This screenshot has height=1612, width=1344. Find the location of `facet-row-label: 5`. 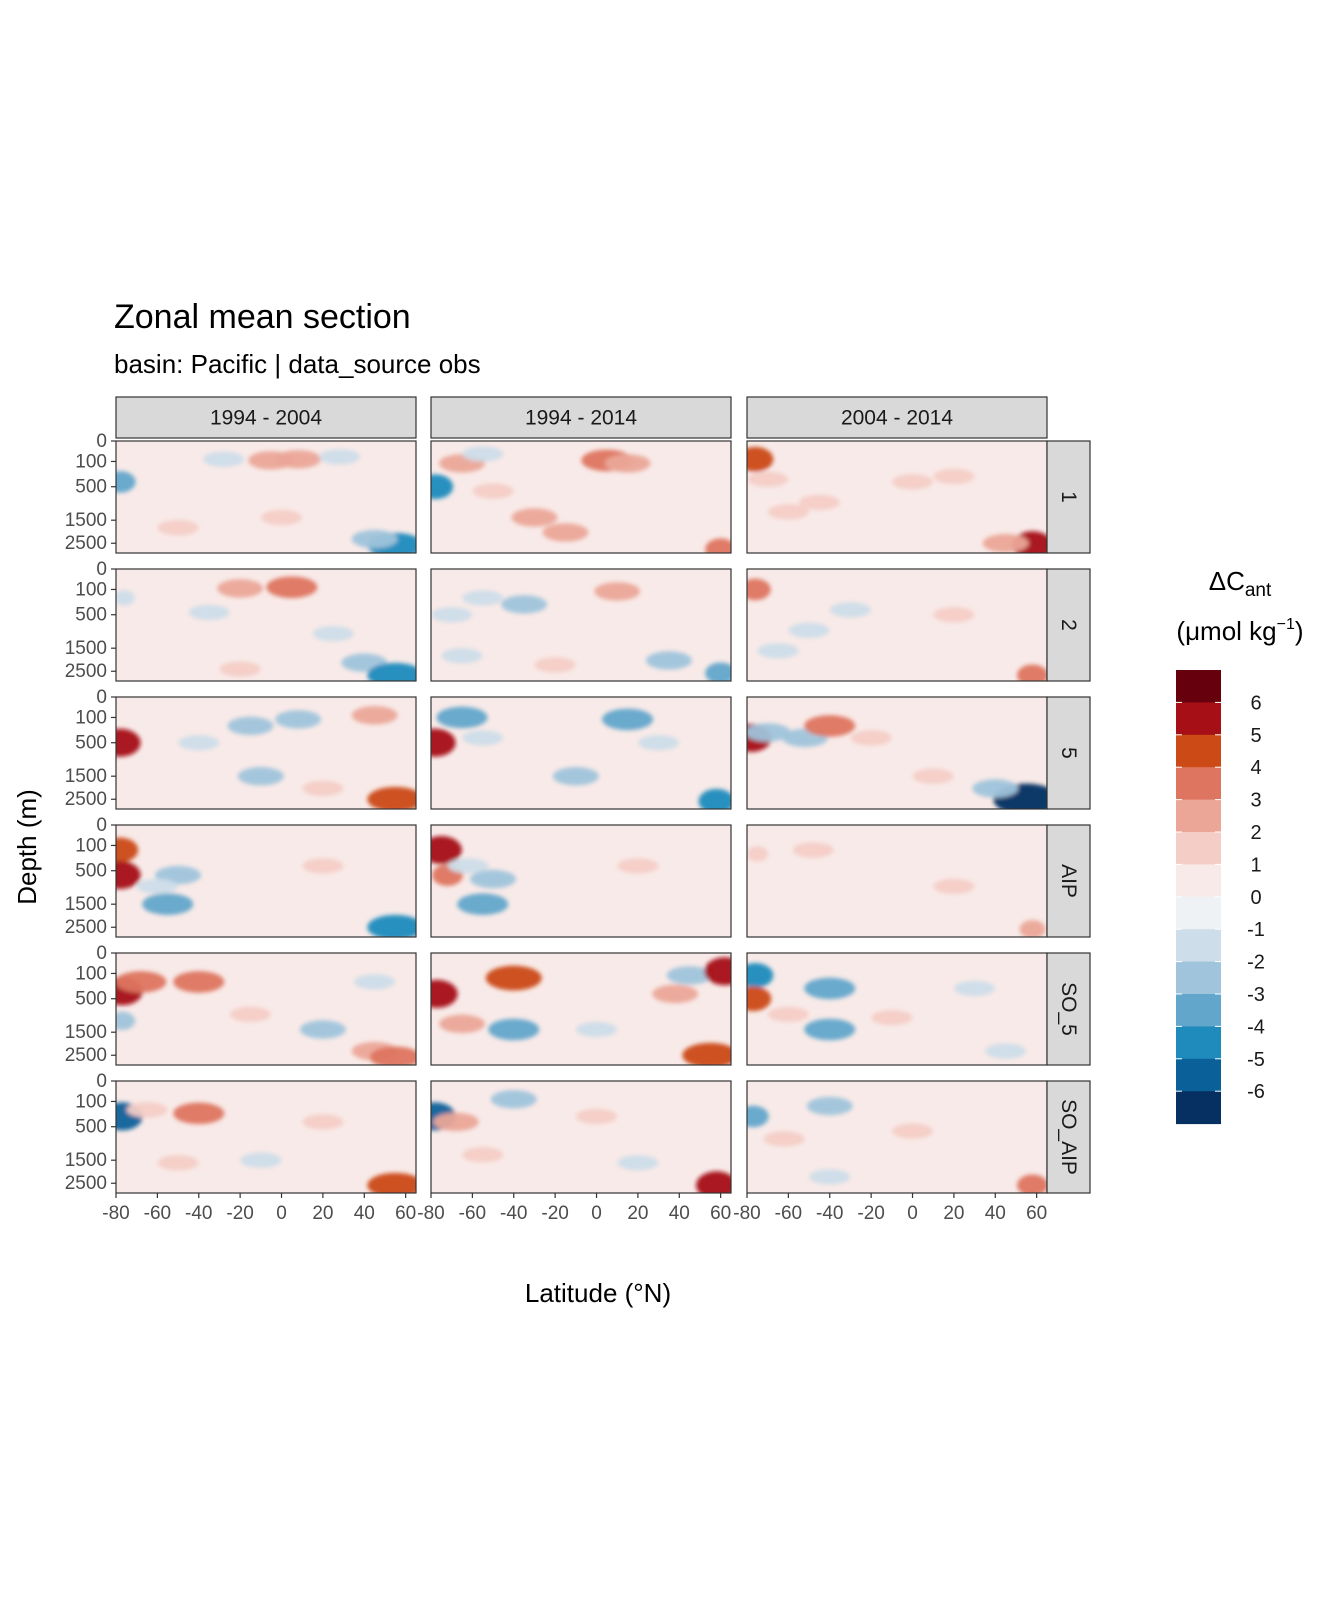

facet-row-label: 5 is located at coordinates (1068, 753).